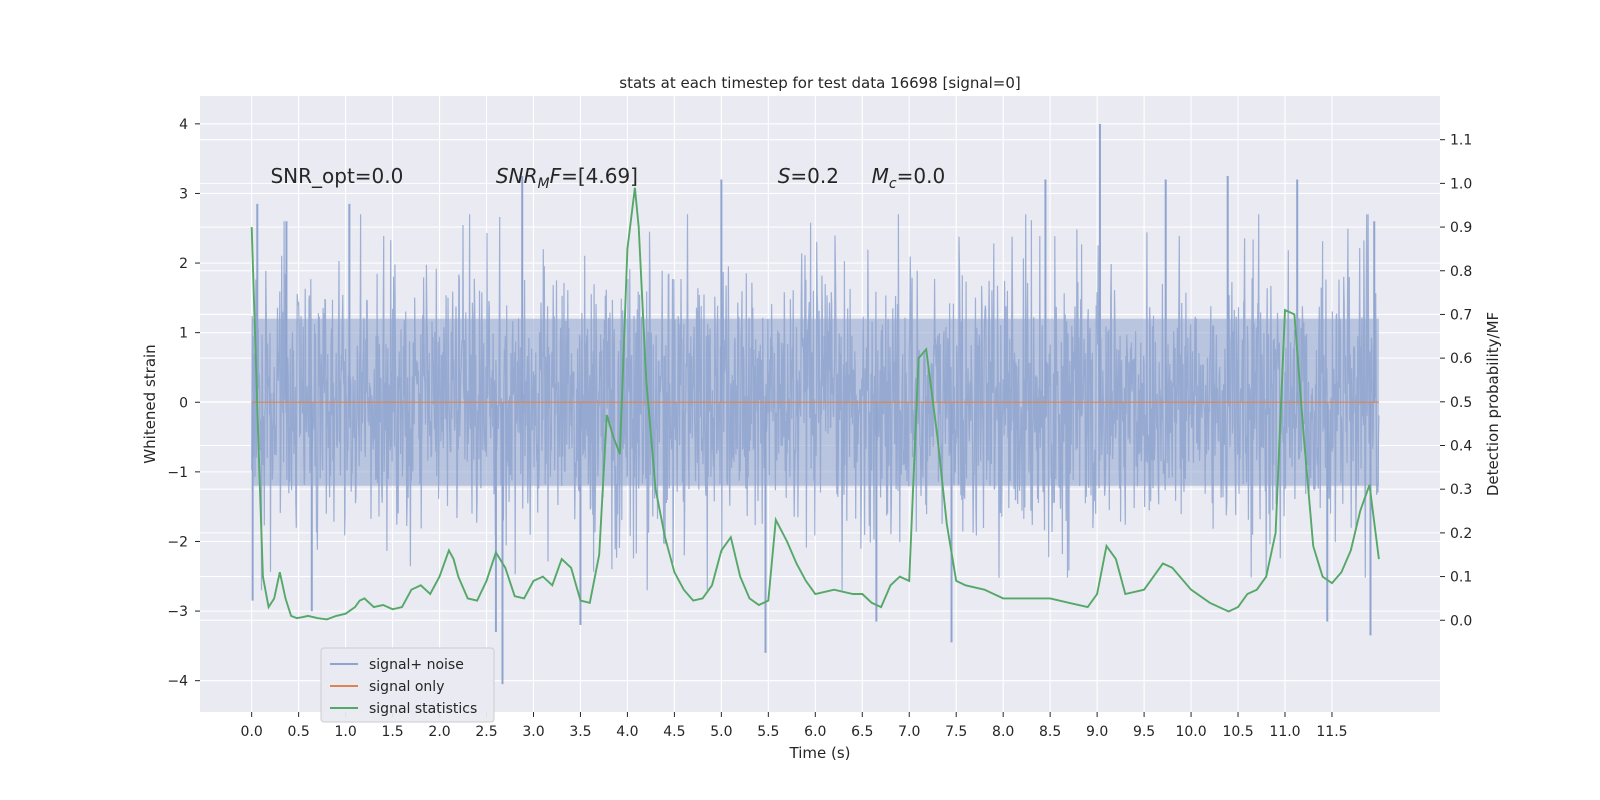 Image resolution: width=1600 pixels, height=800 pixels. I want to click on x-tick-label: 4.5, so click(674, 732).